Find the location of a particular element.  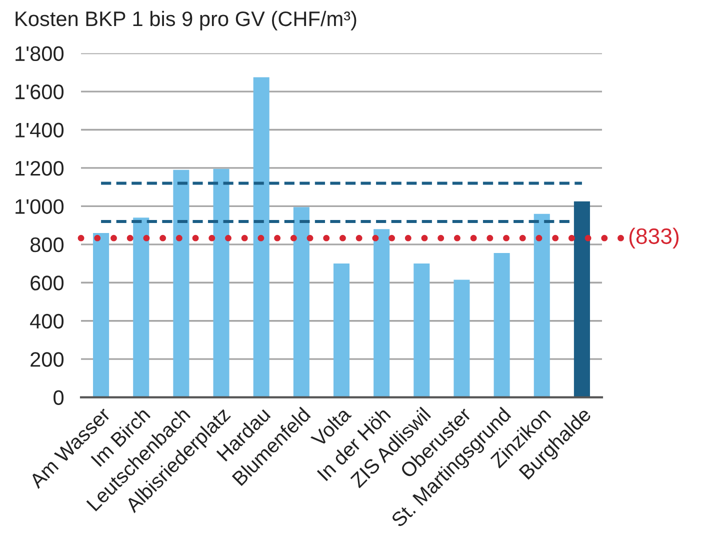

y-tick-label: 400 is located at coordinates (47, 321).